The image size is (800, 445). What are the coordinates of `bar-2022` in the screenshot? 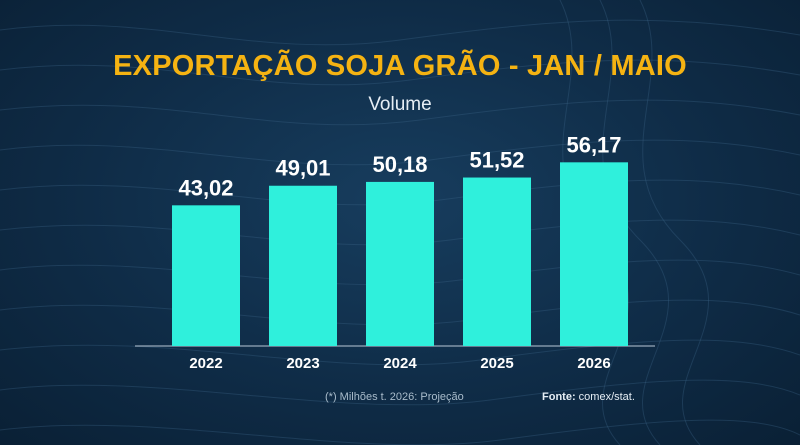 It's located at (206, 275).